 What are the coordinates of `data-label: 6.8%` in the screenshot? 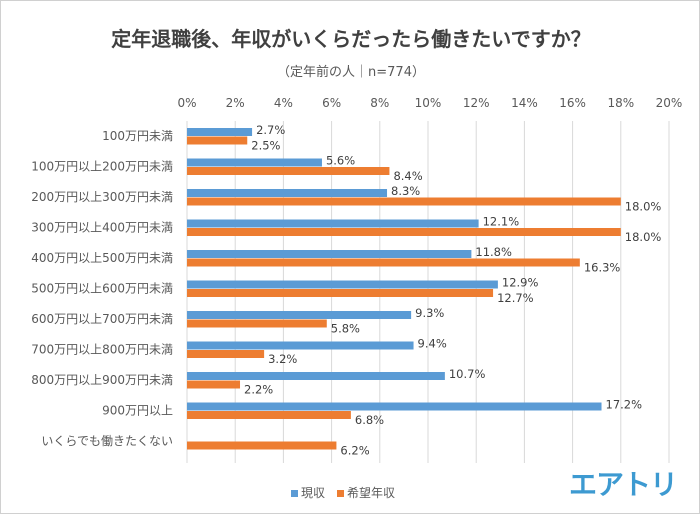 It's located at (369, 420).